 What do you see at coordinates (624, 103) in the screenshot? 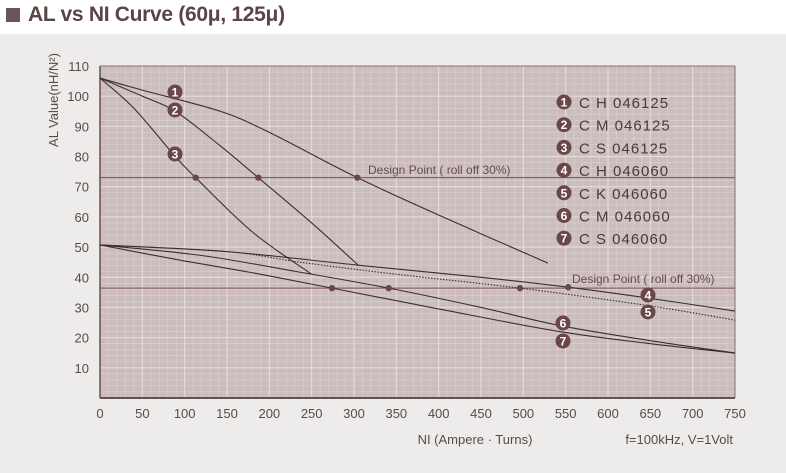
I see `legend-label: C H 046125` at bounding box center [624, 103].